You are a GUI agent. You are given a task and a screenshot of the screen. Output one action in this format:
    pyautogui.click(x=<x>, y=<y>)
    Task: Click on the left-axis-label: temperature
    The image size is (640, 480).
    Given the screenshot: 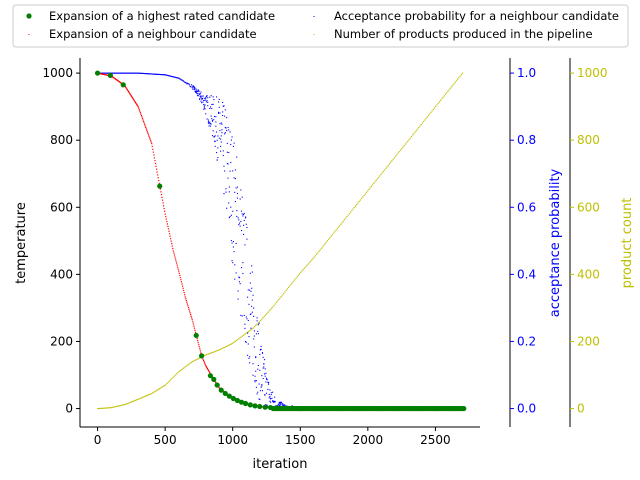 What is the action you would take?
    pyautogui.click(x=21, y=243)
    